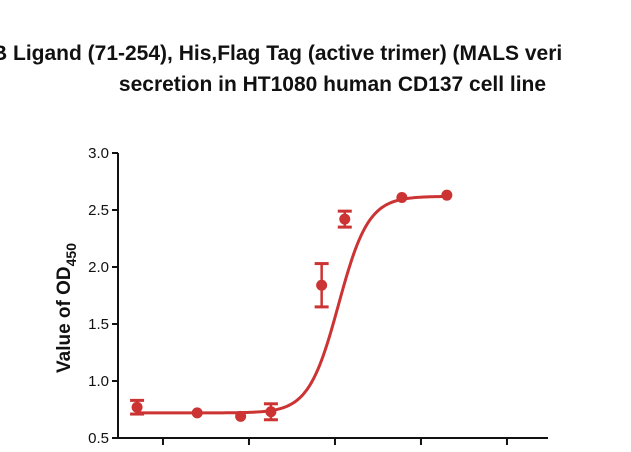 This screenshot has height=452, width=631. I want to click on y-axis-label-subscript: 450, so click(71, 255).